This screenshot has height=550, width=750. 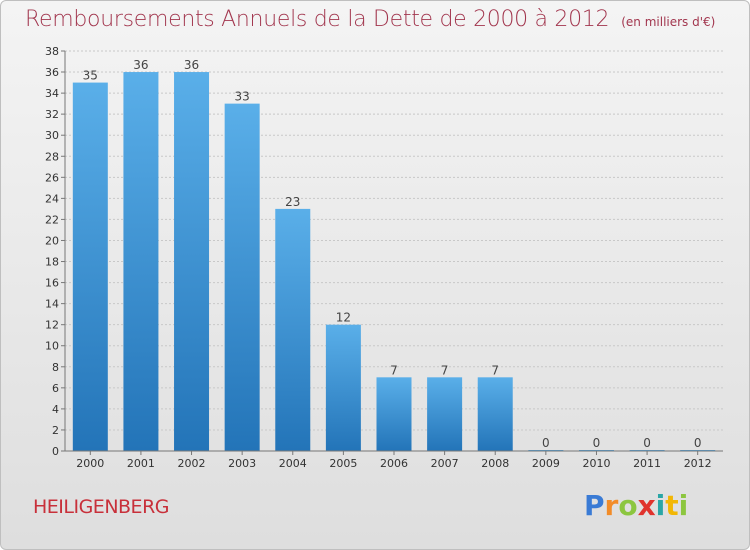 What do you see at coordinates (101, 507) in the screenshot?
I see `commune-name: HEILIGENBERG` at bounding box center [101, 507].